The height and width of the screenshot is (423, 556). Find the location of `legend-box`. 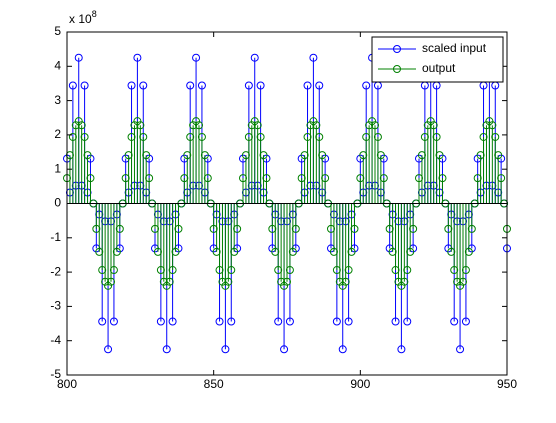

legend-box is located at coordinates (437, 59).